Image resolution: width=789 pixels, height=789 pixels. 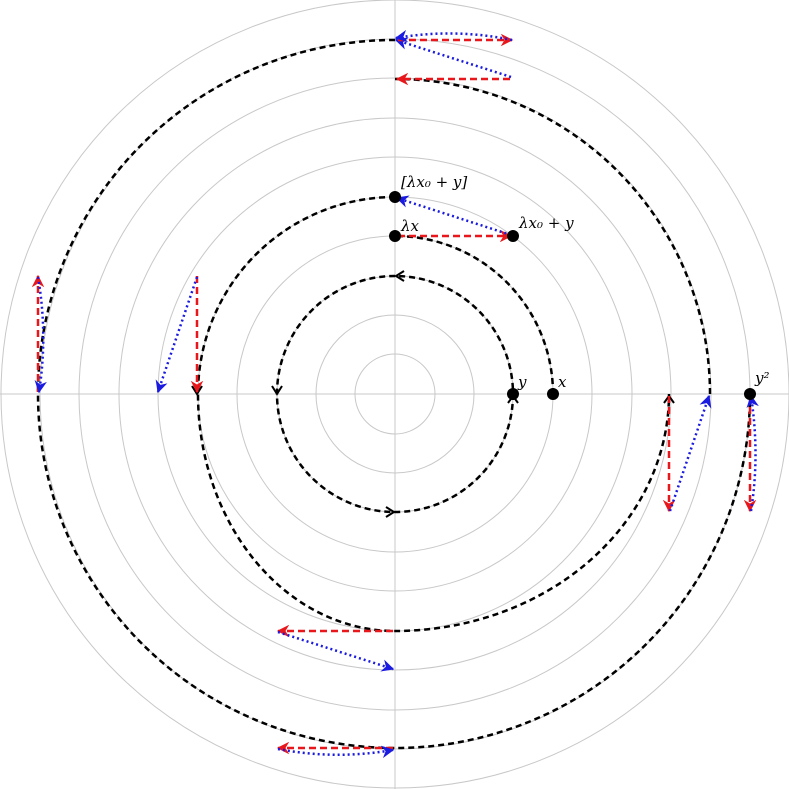 What do you see at coordinates (572, 295) in the screenshot?
I see `points` at bounding box center [572, 295].